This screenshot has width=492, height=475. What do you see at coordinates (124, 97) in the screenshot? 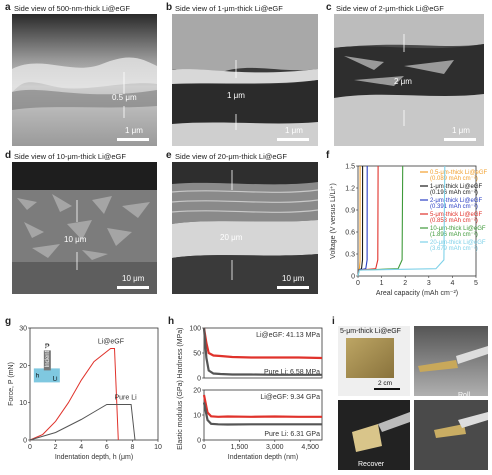
I see `sem-a-thickness: 0.5 μm` at bounding box center [124, 97].